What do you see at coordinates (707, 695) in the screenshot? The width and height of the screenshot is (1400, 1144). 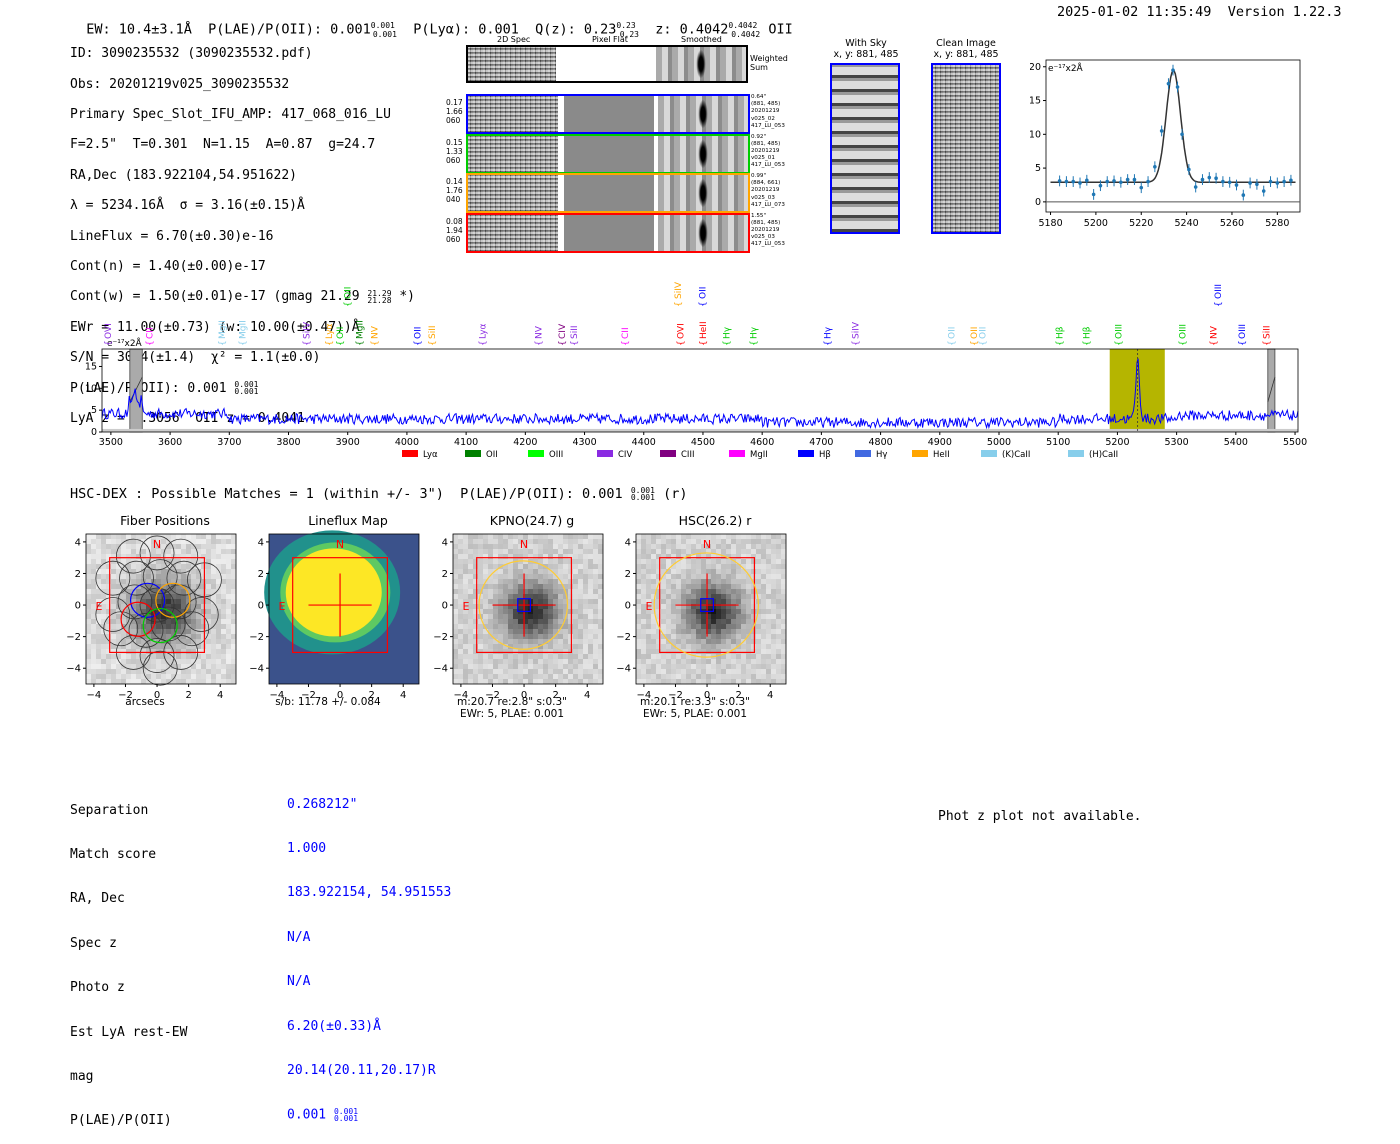 I see `hsc-xtick-label: 0` at bounding box center [707, 695].